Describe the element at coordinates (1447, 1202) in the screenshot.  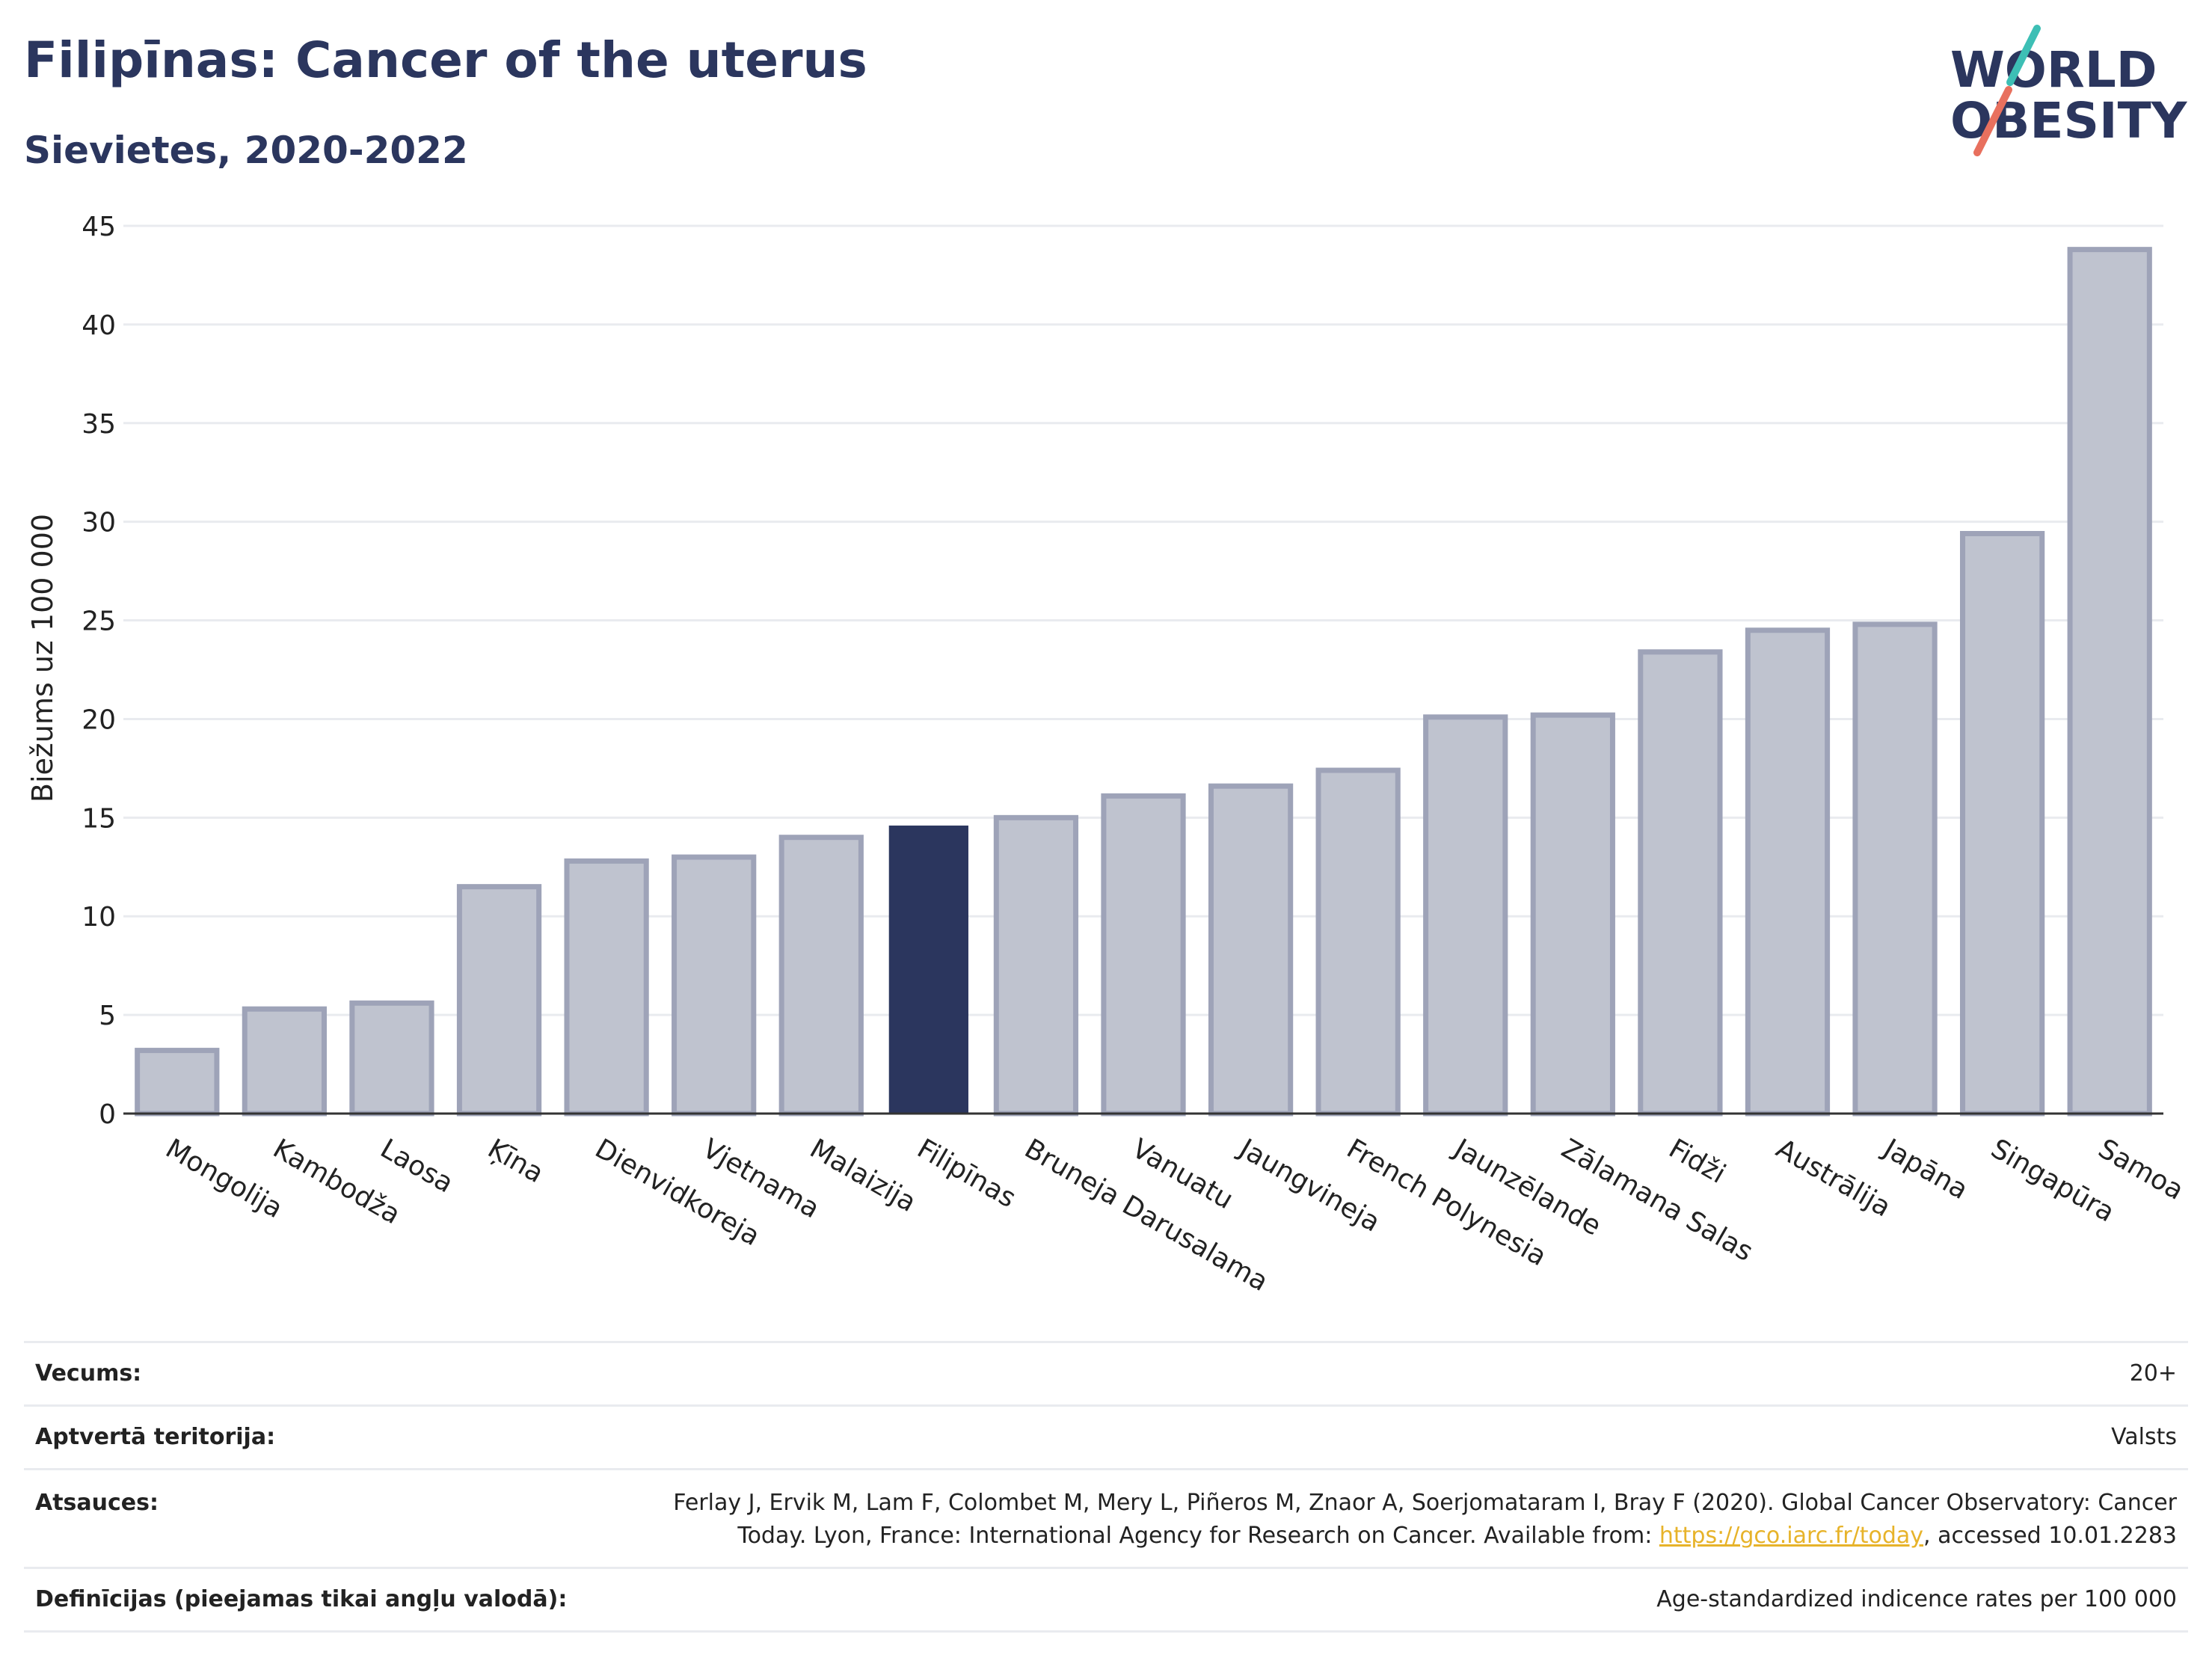
I see `x-tick-label: French Polynesia` at that location.